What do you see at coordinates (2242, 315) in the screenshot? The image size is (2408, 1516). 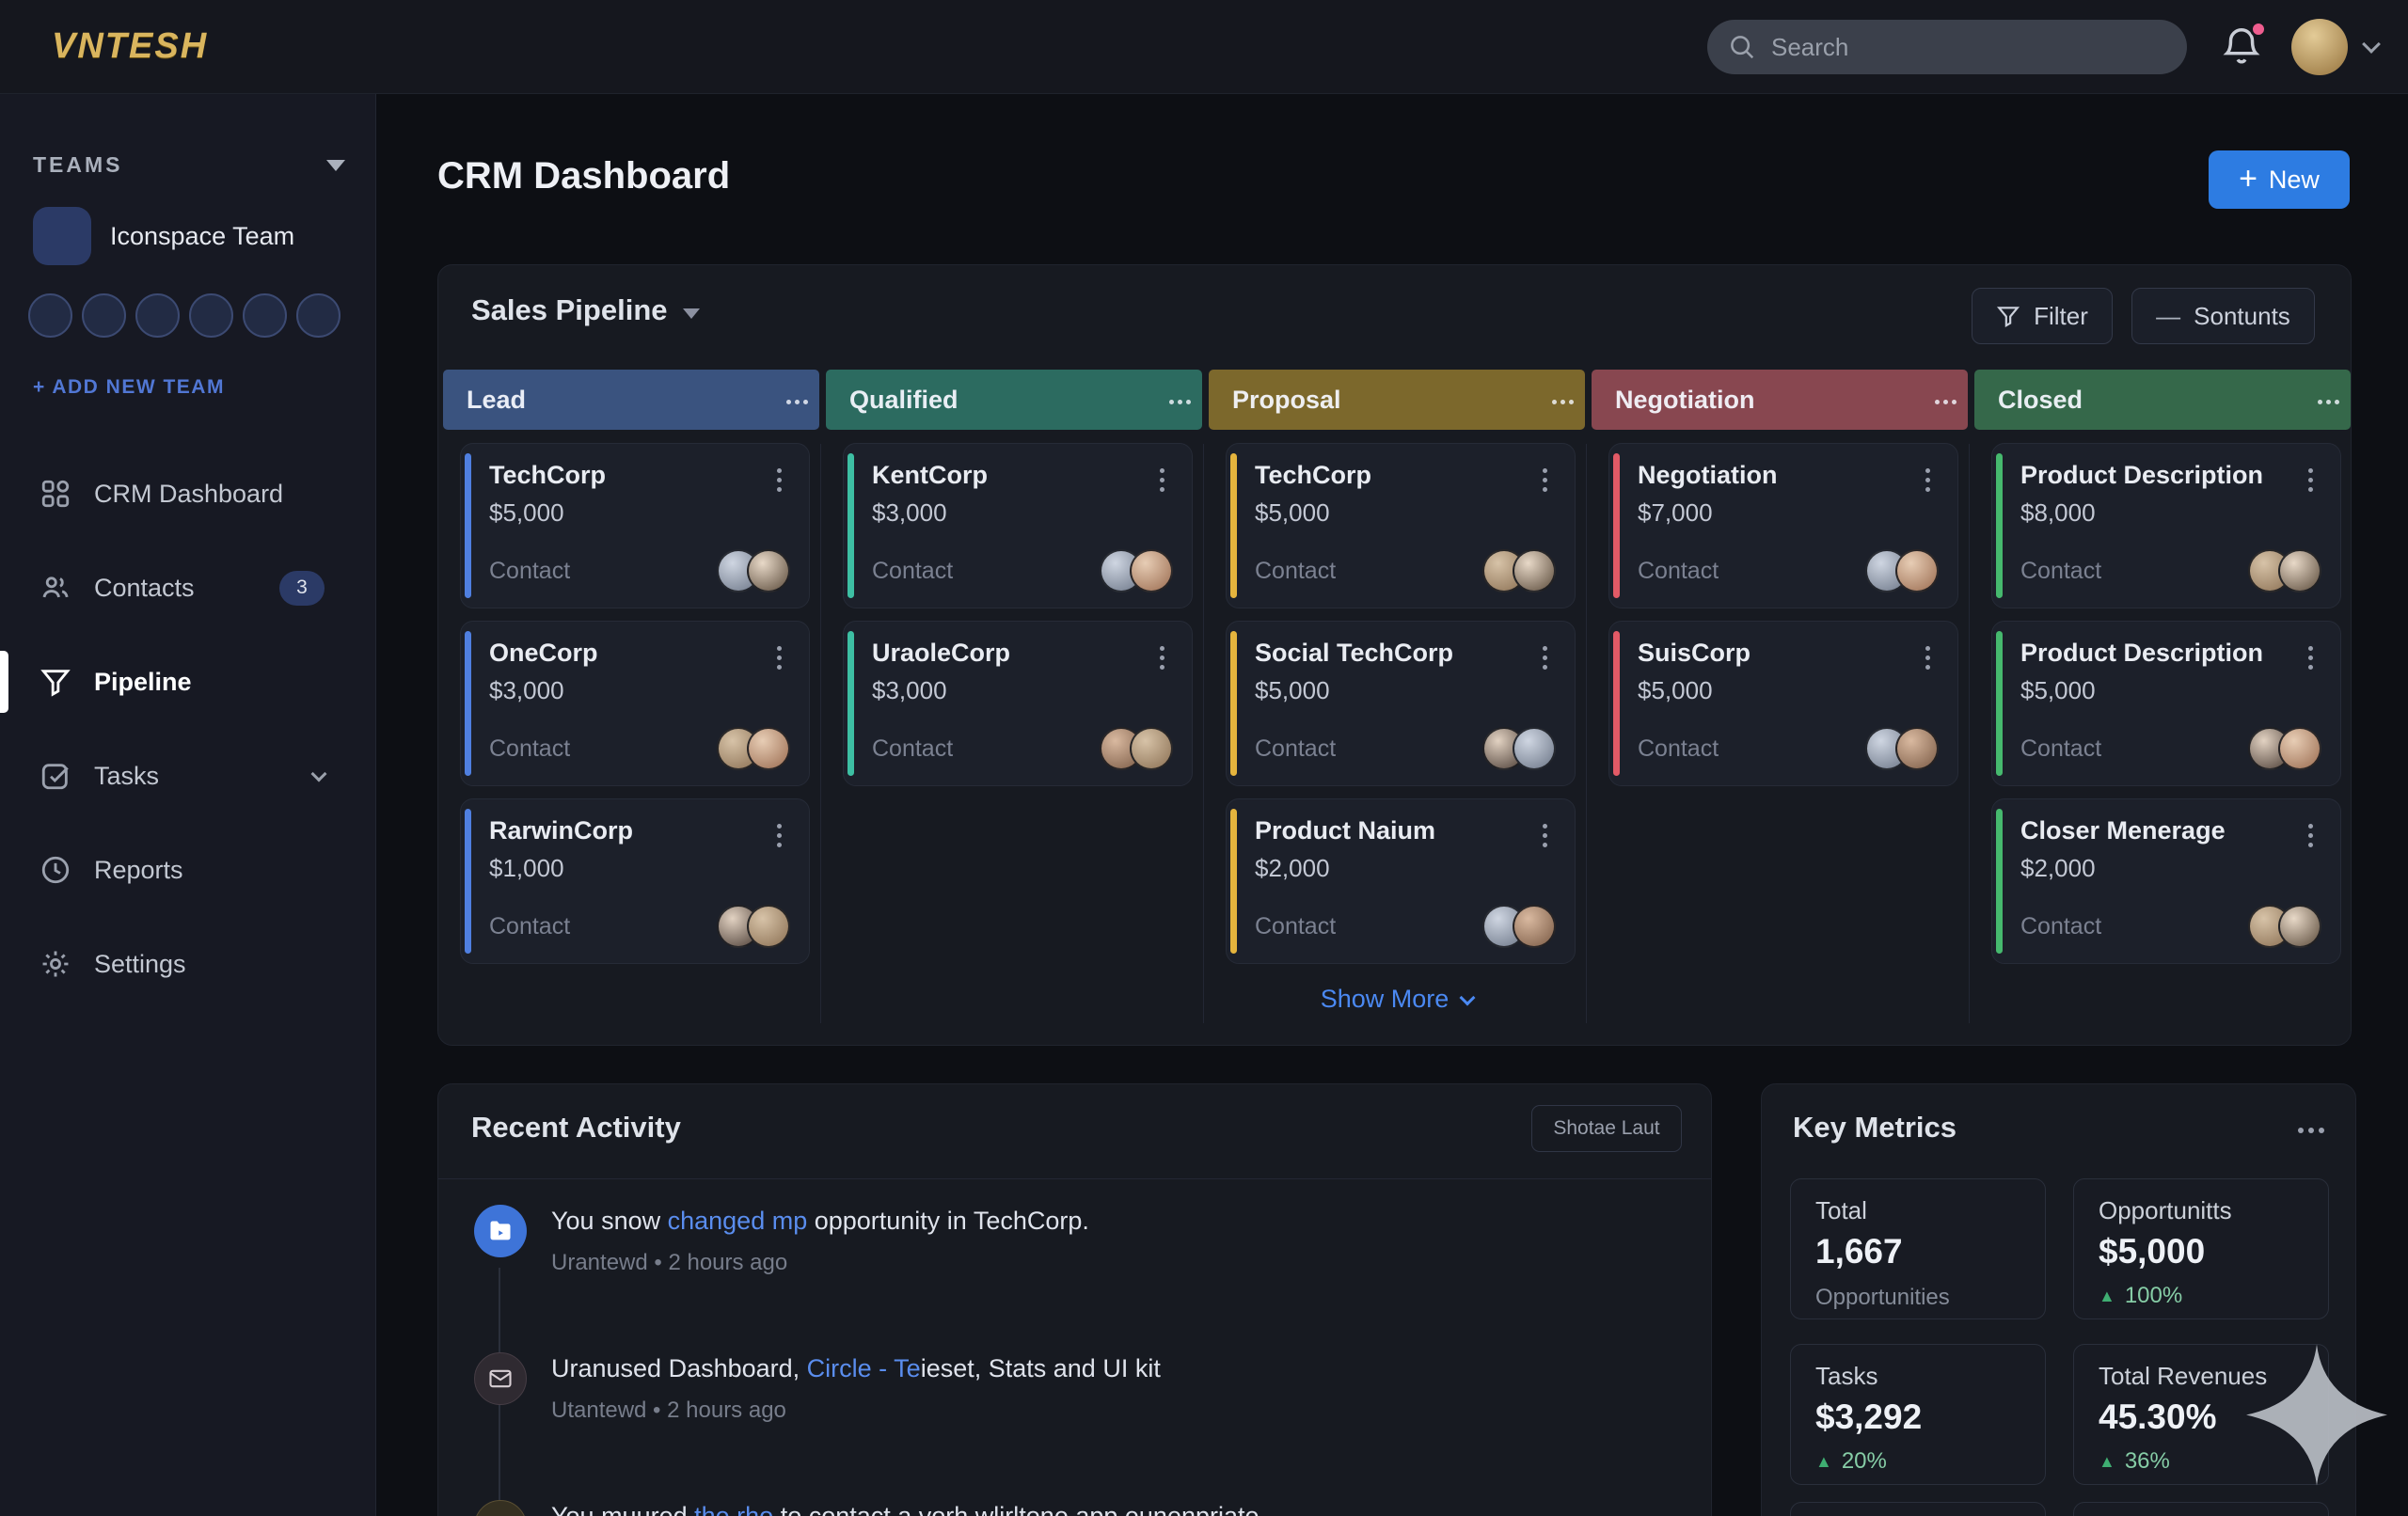 I see `sort-label: Sontunts` at bounding box center [2242, 315].